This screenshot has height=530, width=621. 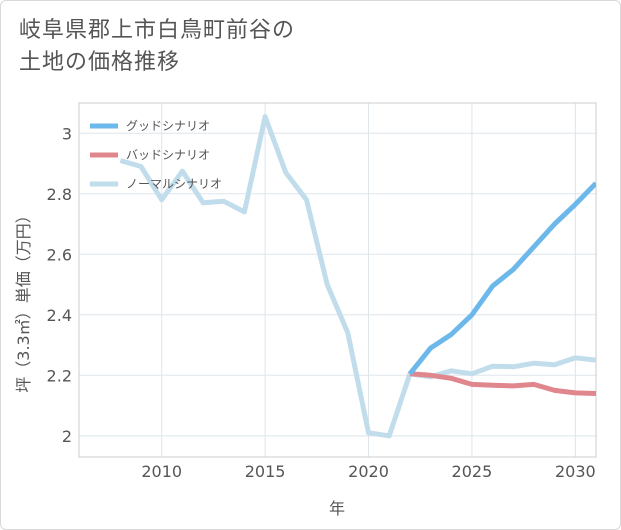 I want to click on x-tick-label: 2030, so click(x=575, y=471).